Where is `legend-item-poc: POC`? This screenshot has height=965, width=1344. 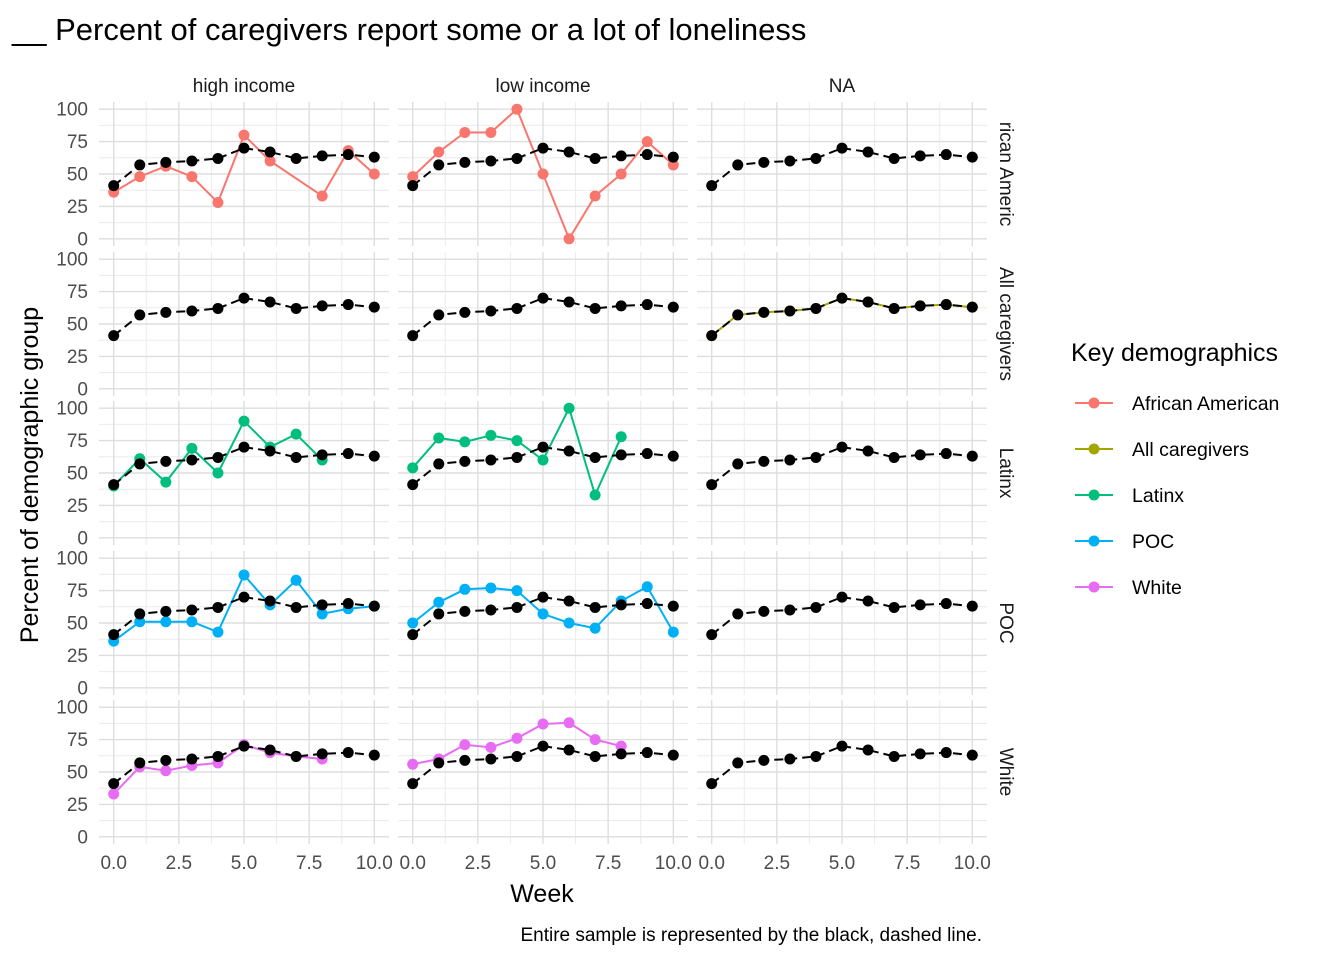
legend-item-poc: POC is located at coordinates (1124, 542).